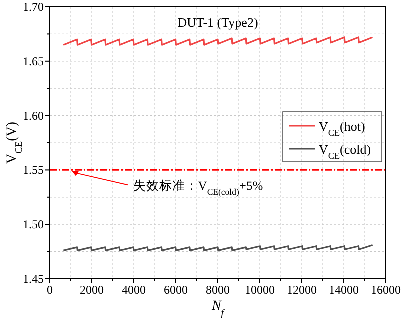 The height and width of the screenshot is (321, 407). Describe the element at coordinates (33, 170) in the screenshot. I see `y-tick-label: 1.55` at that location.